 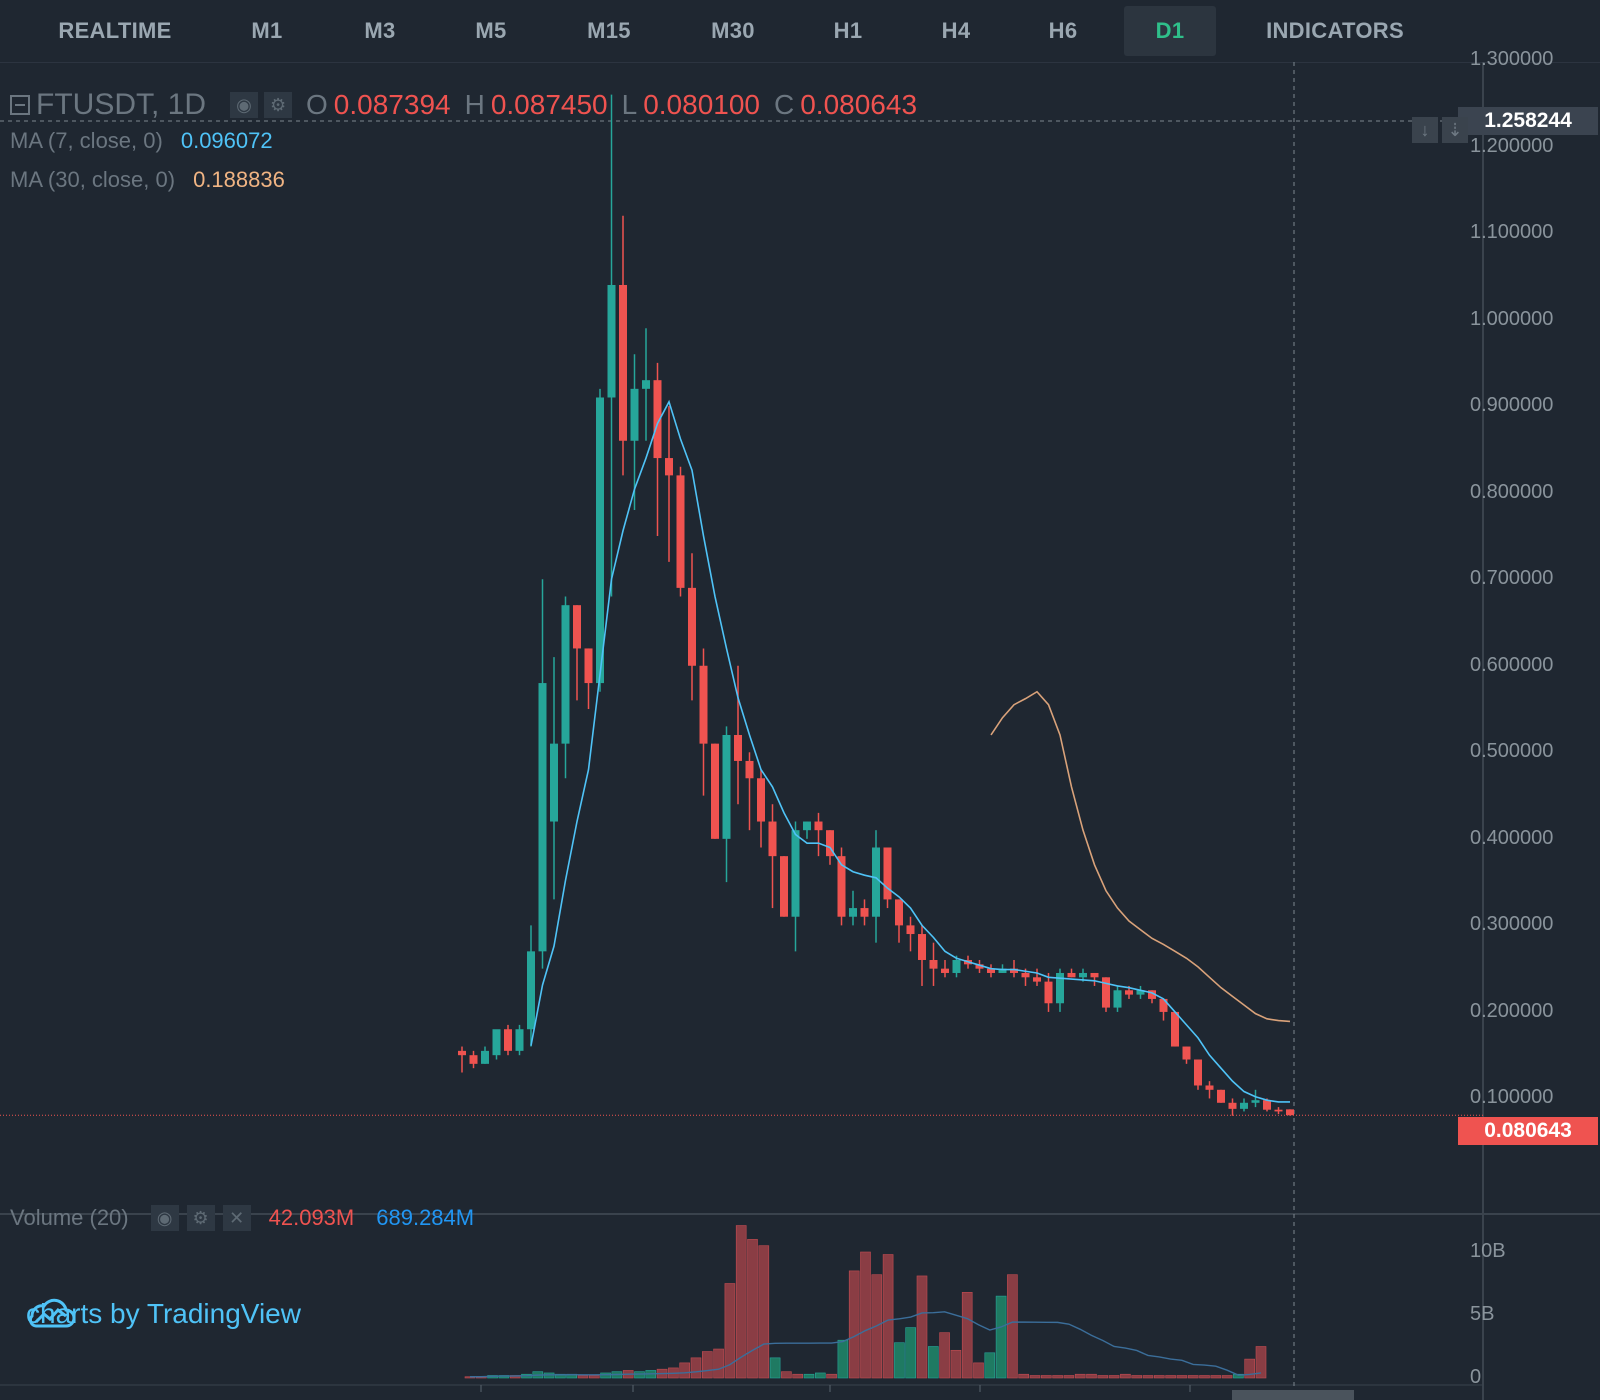 I want to click on tab-d1: D1, so click(x=1170, y=31).